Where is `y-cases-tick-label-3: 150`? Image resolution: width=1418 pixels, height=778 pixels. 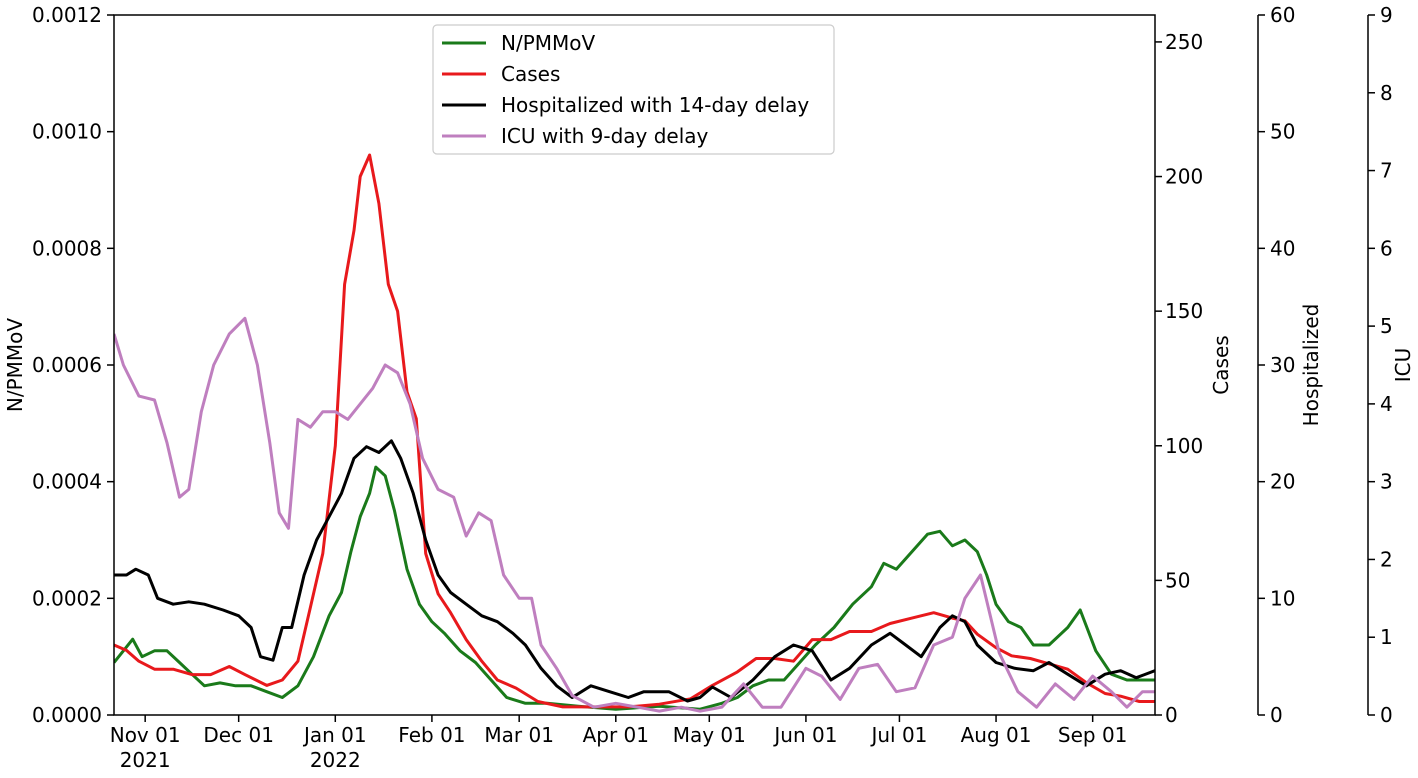
y-cases-tick-label-3: 150 is located at coordinates (1184, 311).